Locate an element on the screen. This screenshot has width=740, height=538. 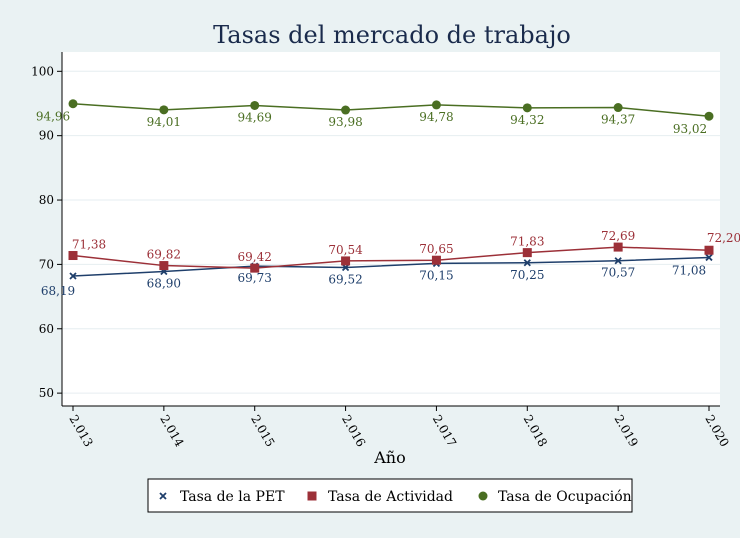
legend-item: Tasa de Ocupación is located at coordinates (555, 497).